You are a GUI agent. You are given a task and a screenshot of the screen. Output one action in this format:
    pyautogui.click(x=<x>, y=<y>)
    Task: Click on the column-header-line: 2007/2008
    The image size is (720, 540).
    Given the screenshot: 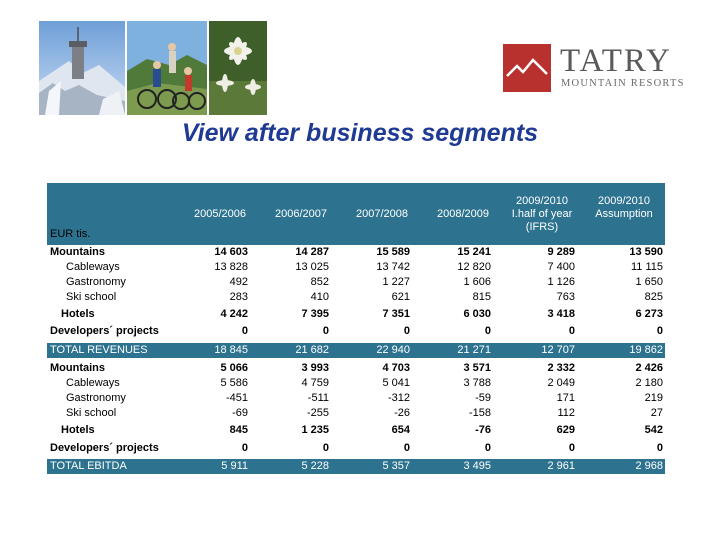 What is the action you would take?
    pyautogui.click(x=382, y=213)
    